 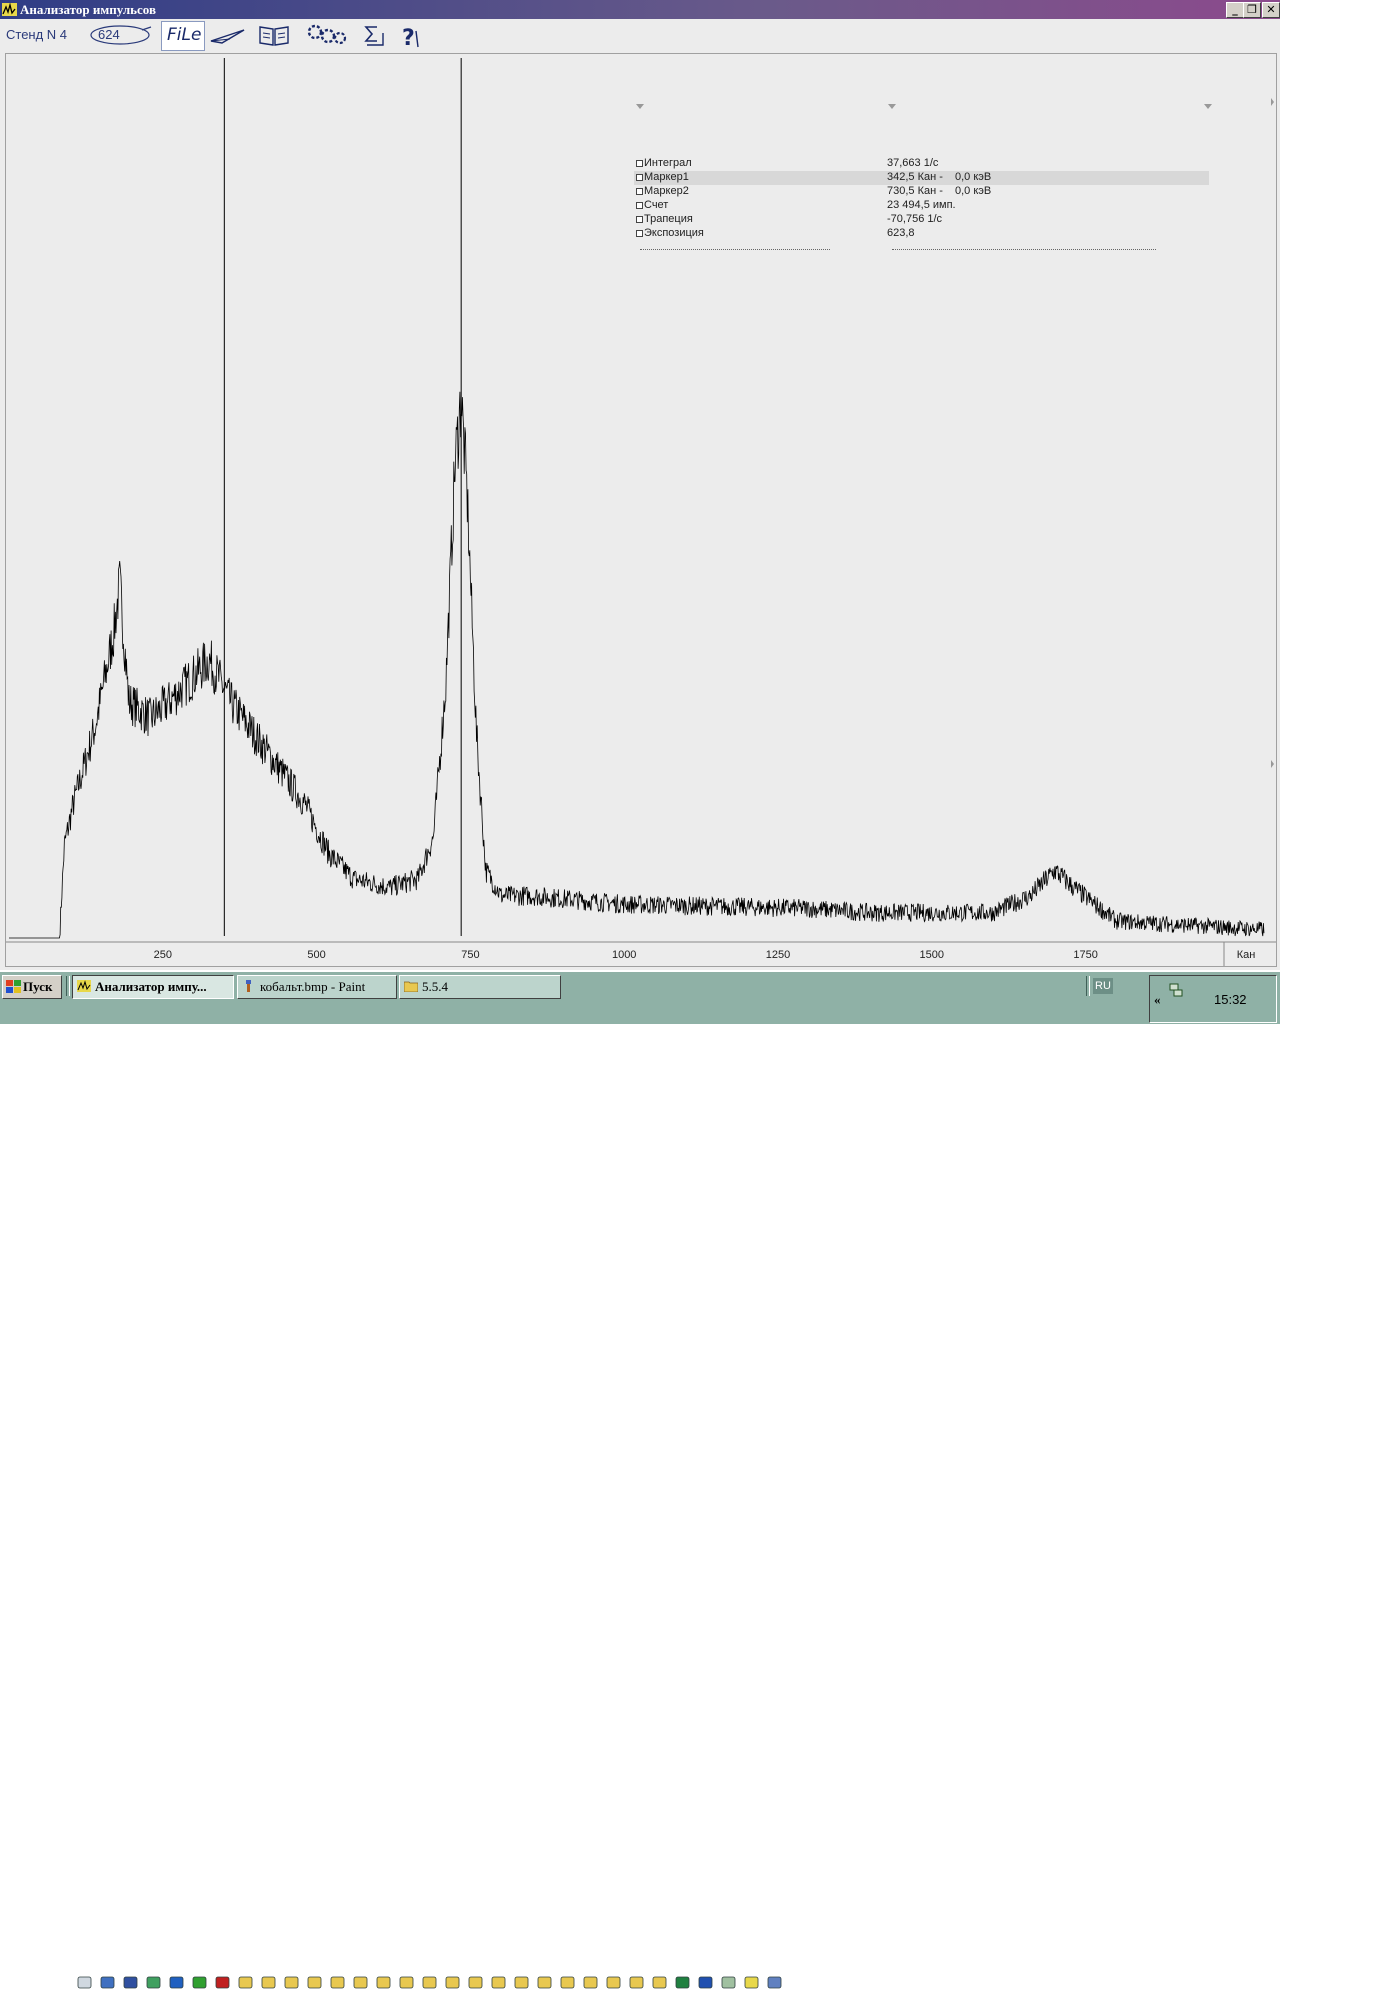 I want to click on taskbar-separator, so click(x=1088, y=986).